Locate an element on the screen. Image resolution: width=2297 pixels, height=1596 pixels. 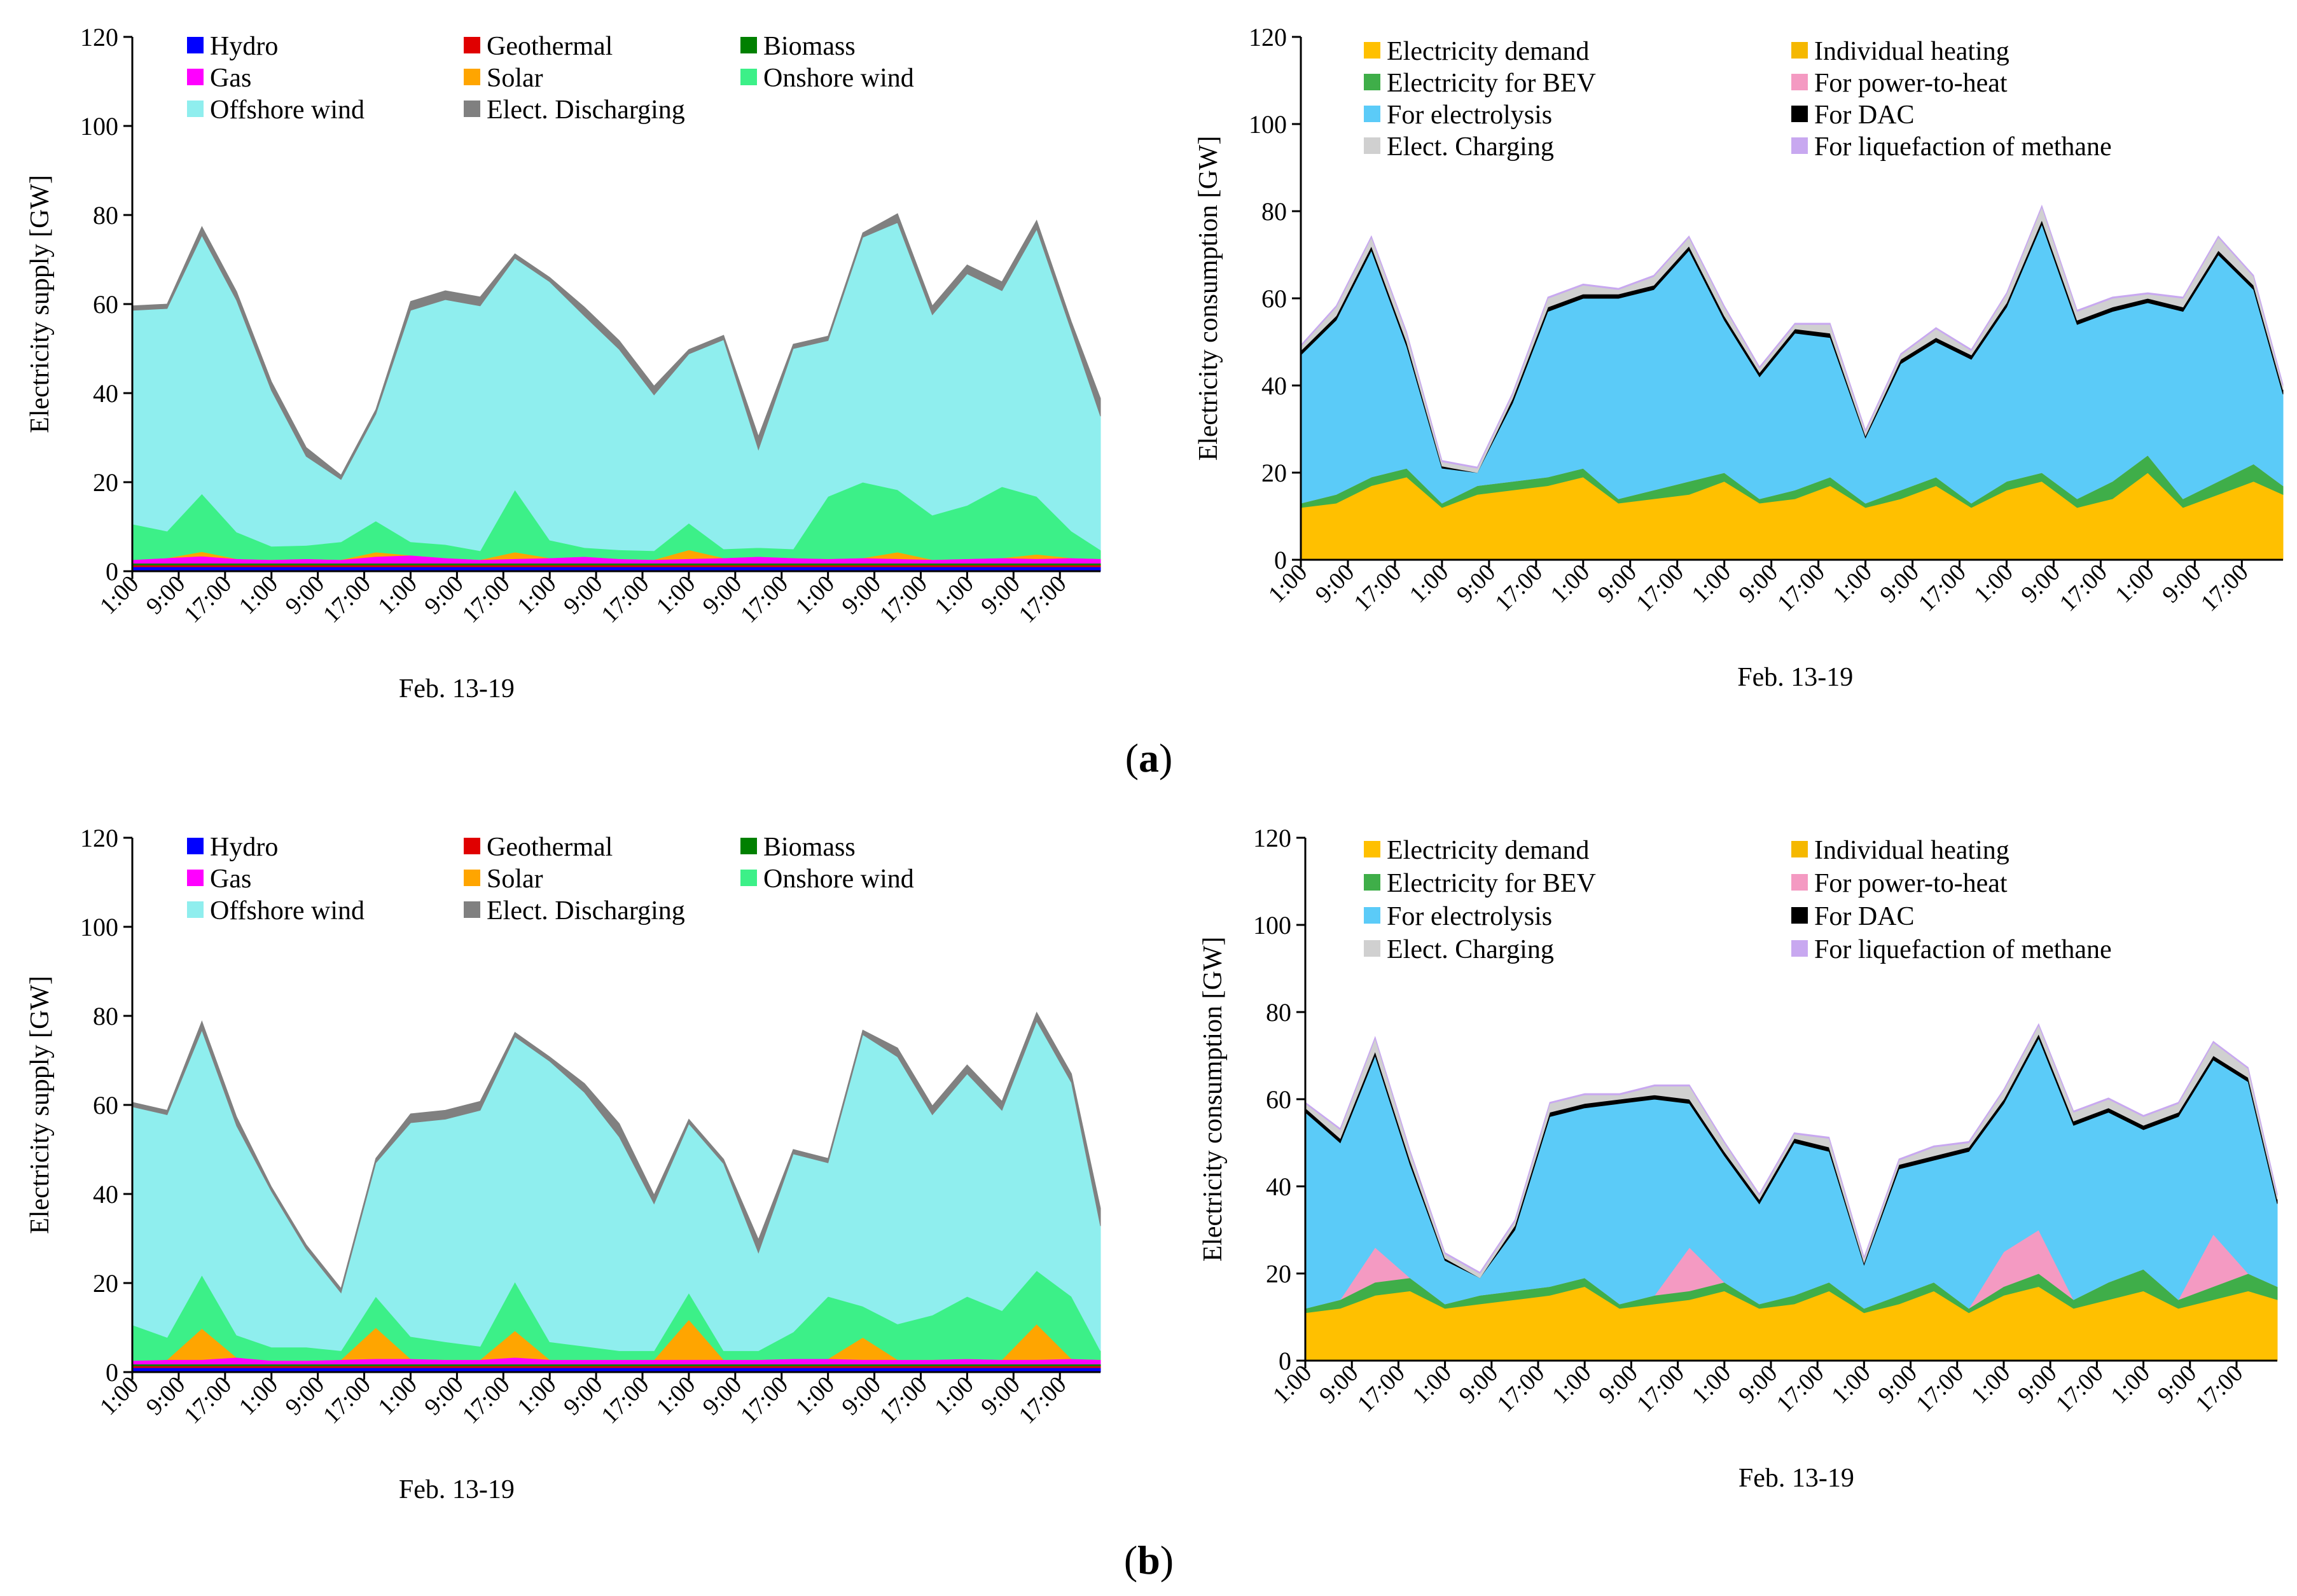
area-elect-discharging is located at coordinates (616, 346).